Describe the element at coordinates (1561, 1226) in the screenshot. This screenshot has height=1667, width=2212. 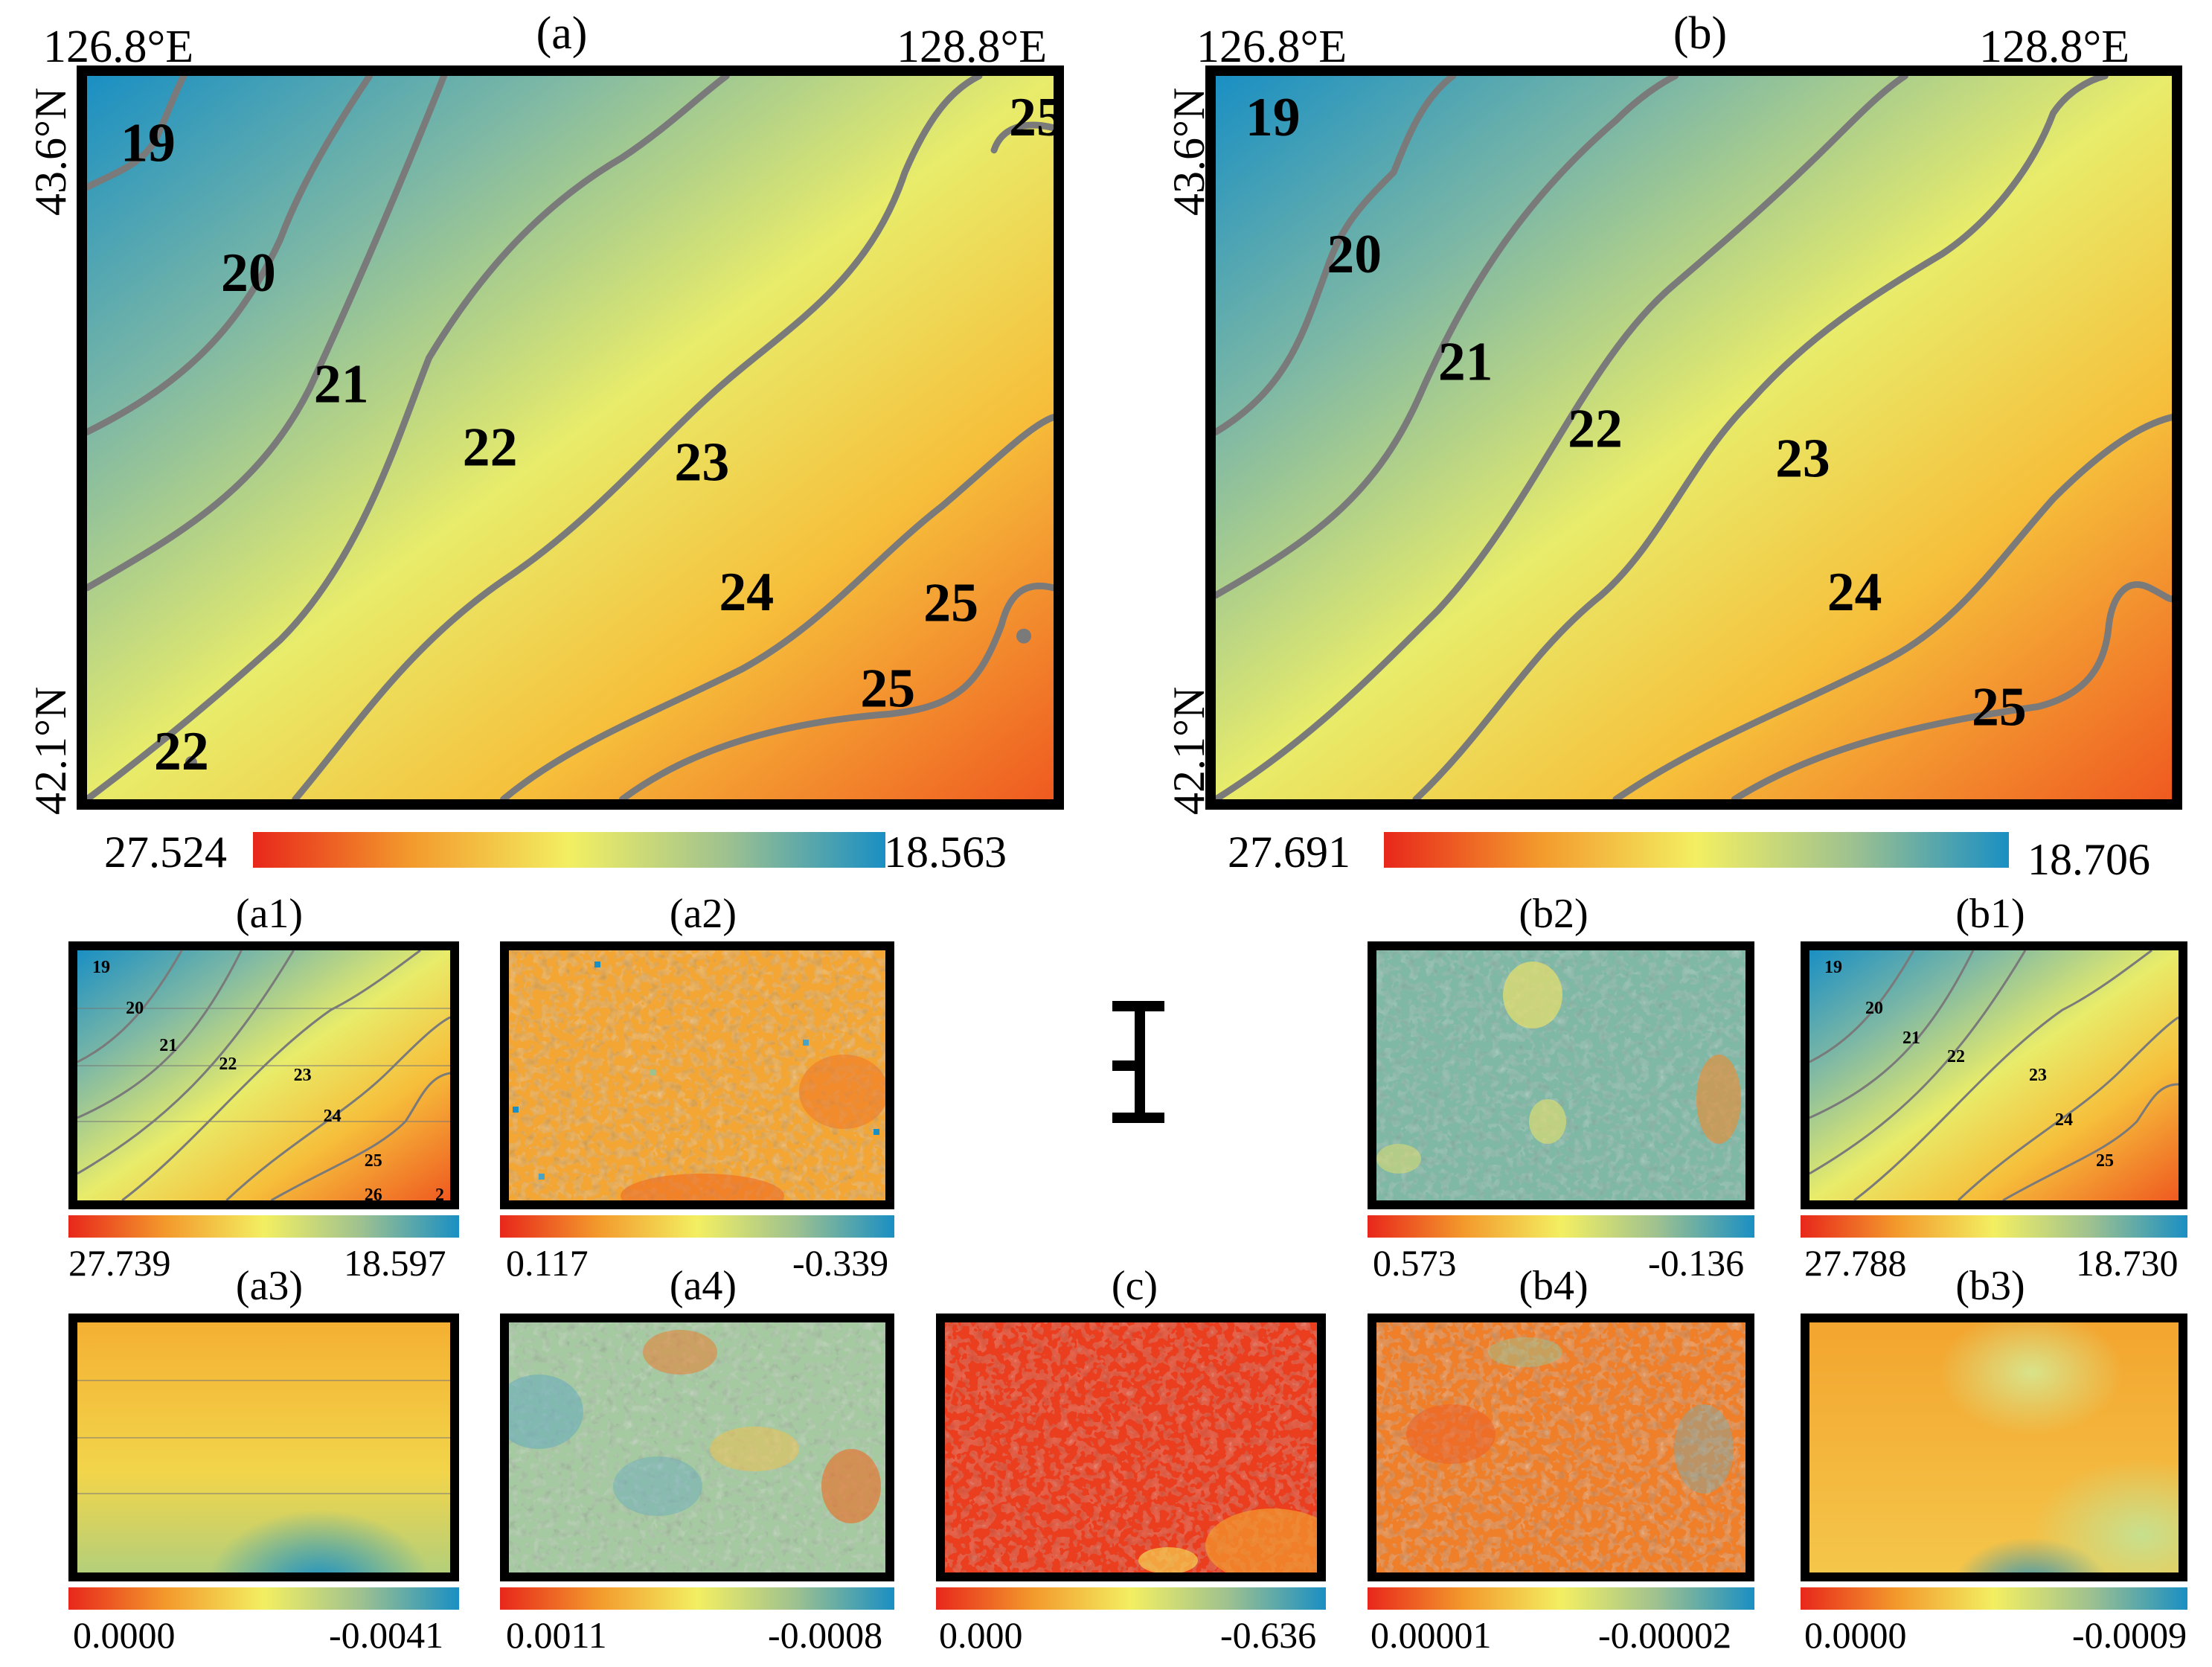
I see `panel-b2-colorbar` at that location.